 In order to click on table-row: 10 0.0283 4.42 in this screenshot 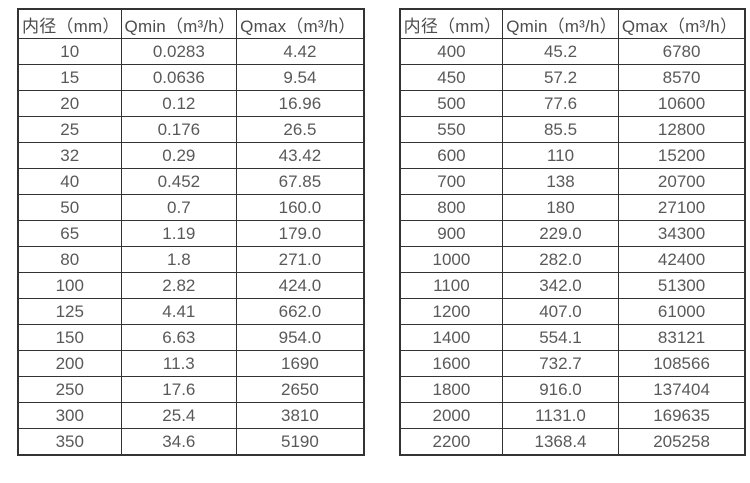, I will do `click(191, 51)`.